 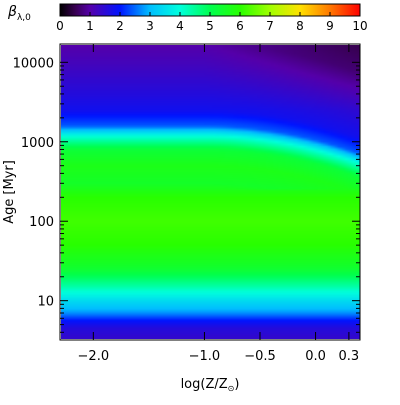 What do you see at coordinates (210, 10) in the screenshot?
I see `colorbar-strip` at bounding box center [210, 10].